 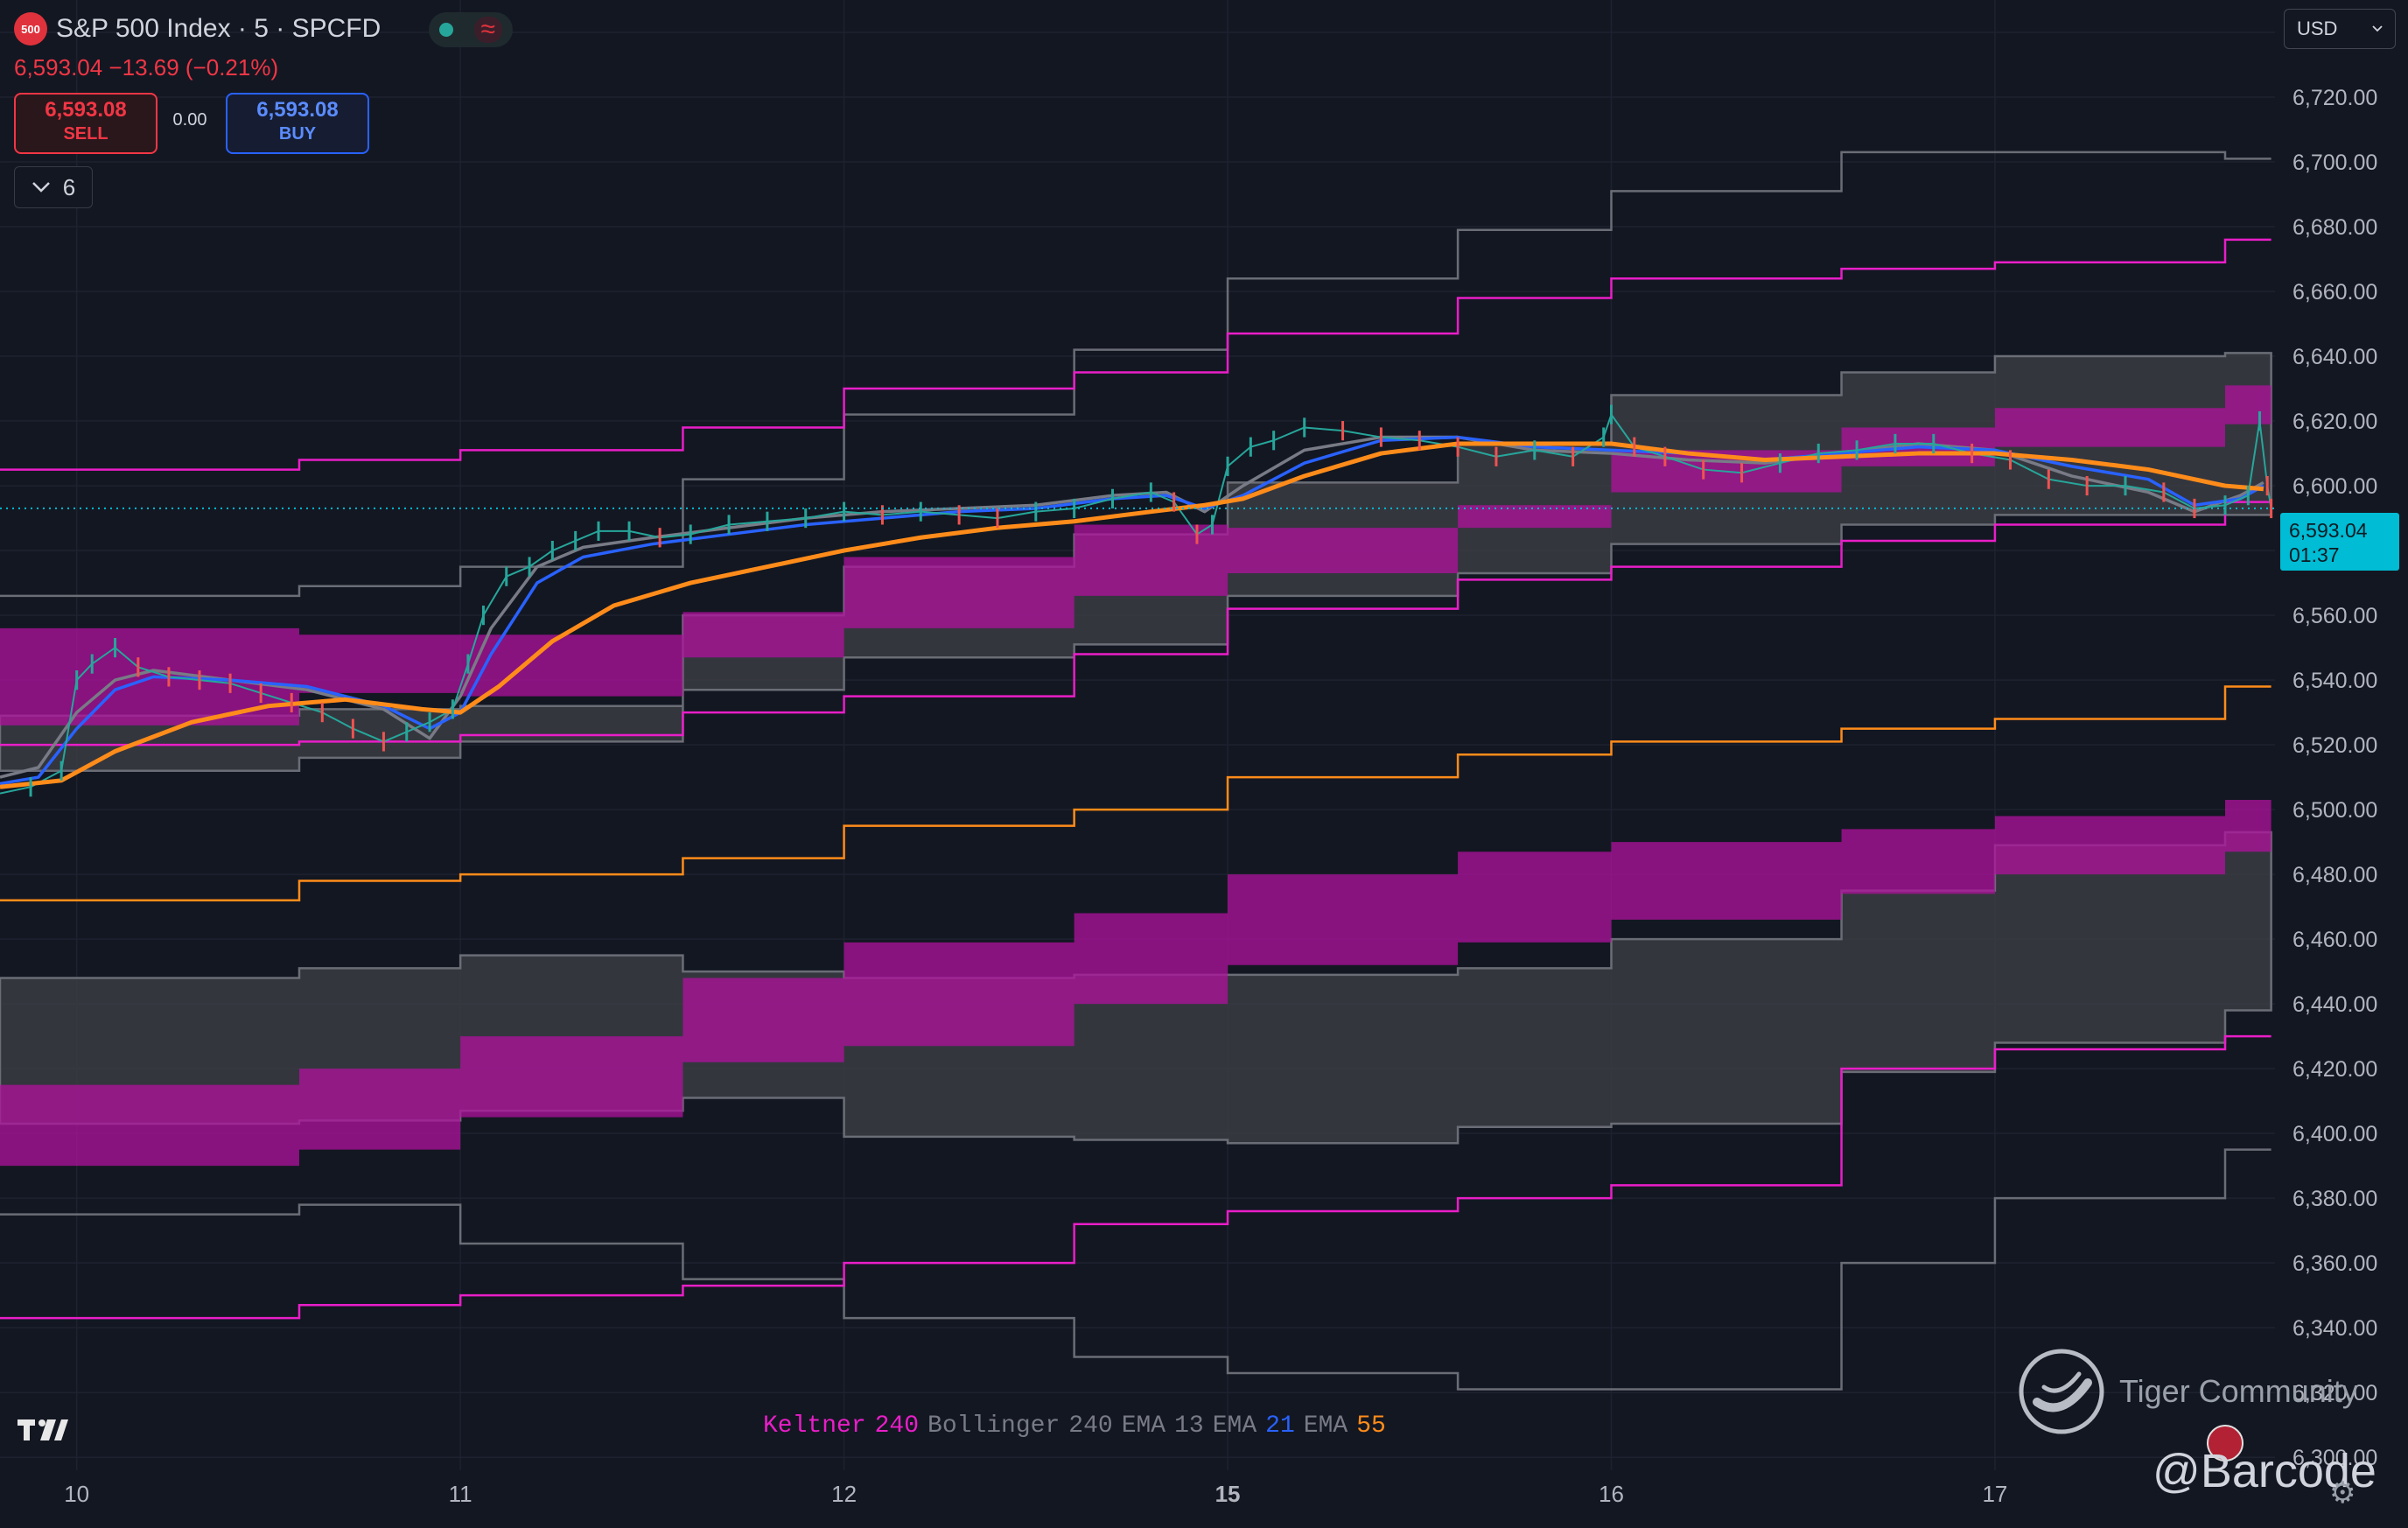 What do you see at coordinates (994, 1426) in the screenshot?
I see `legend-item-name: Bollinger` at bounding box center [994, 1426].